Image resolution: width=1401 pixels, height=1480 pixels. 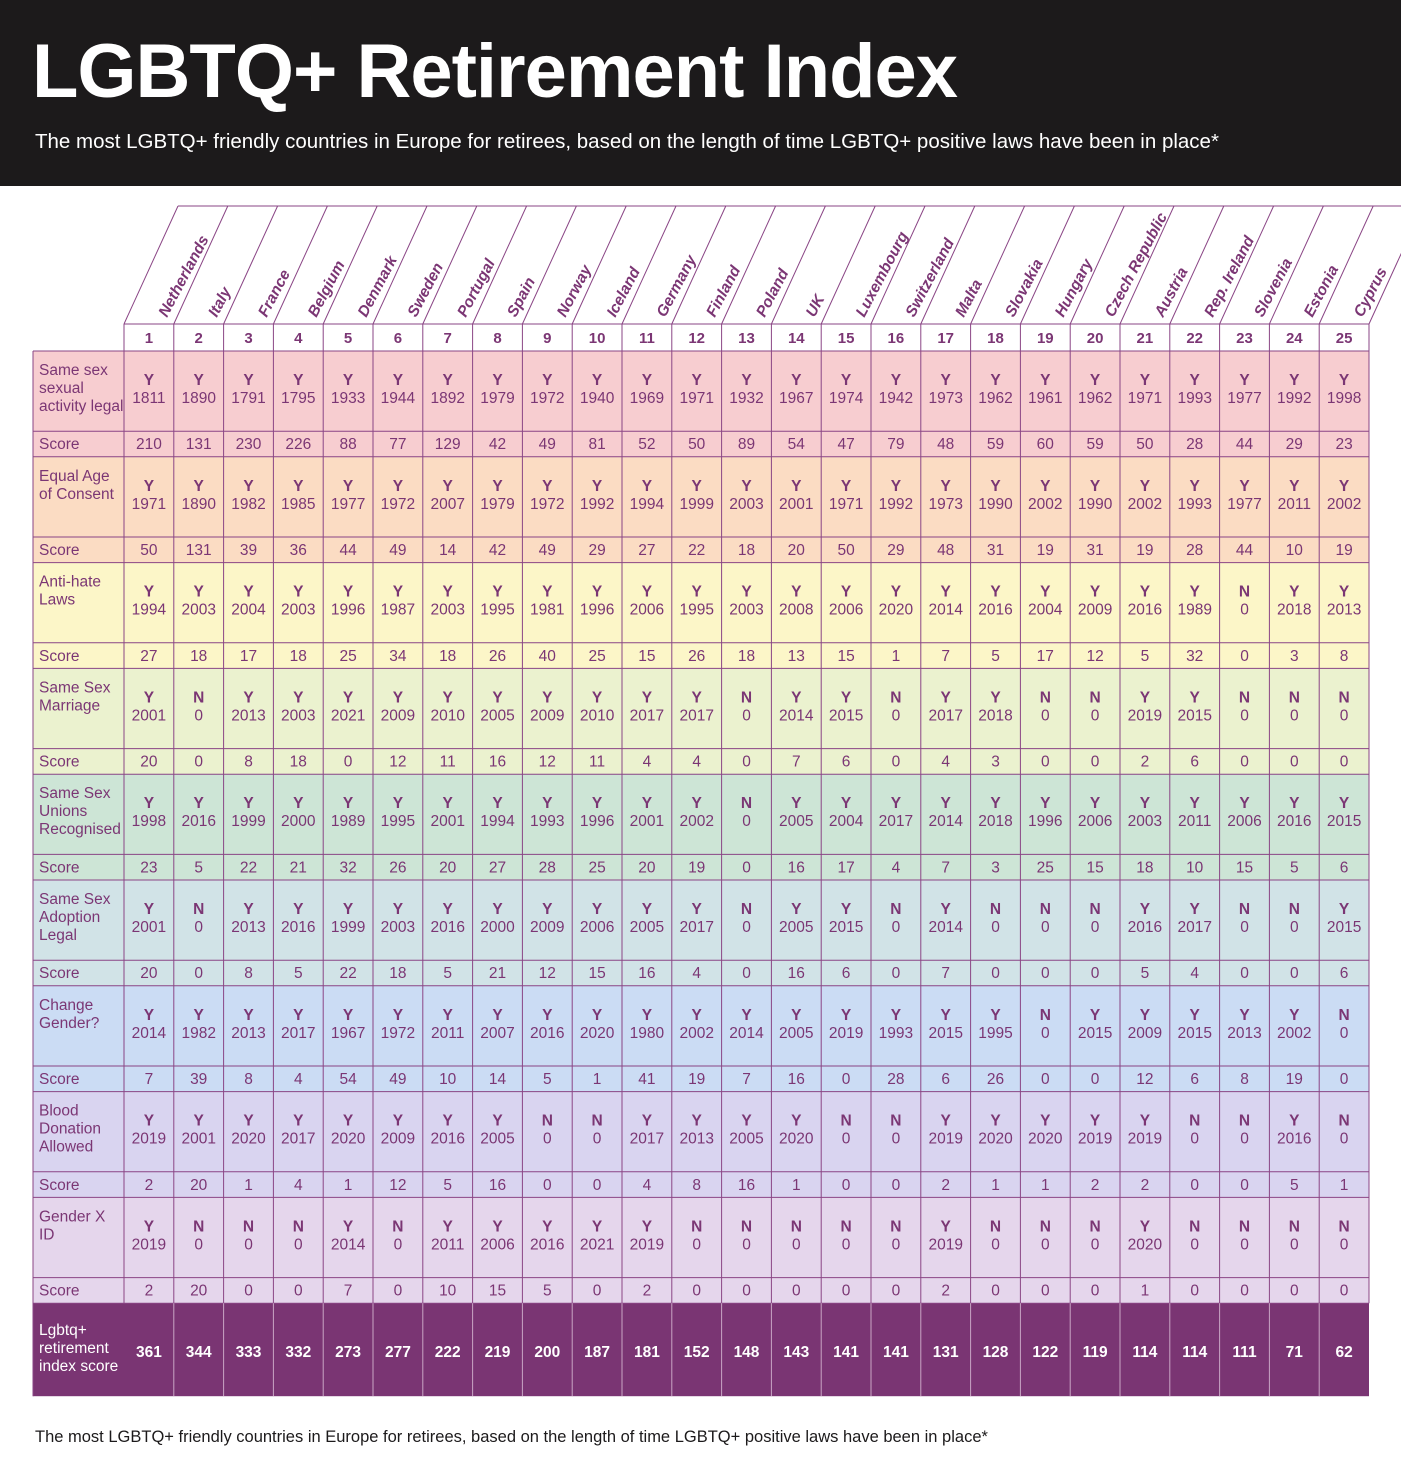 What do you see at coordinates (1344, 380) in the screenshot?
I see `flag-0-24: Y` at bounding box center [1344, 380].